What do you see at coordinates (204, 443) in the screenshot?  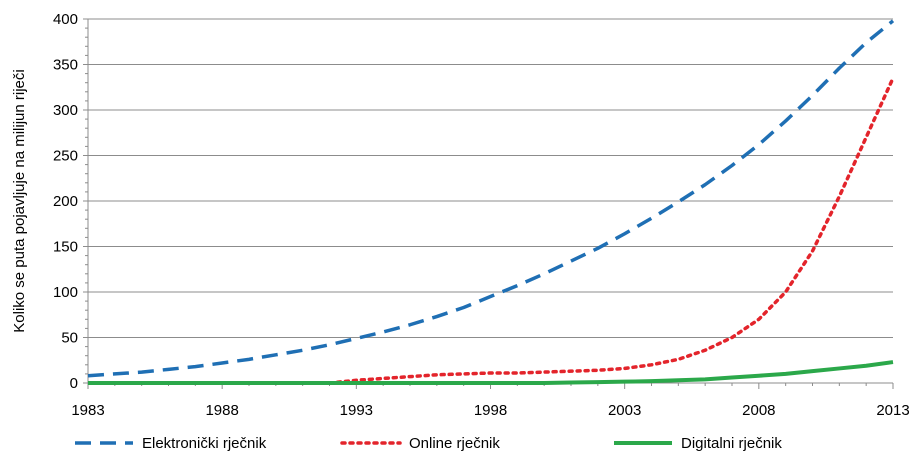 I see `legend-label-1: Elektronički rječnik` at bounding box center [204, 443].